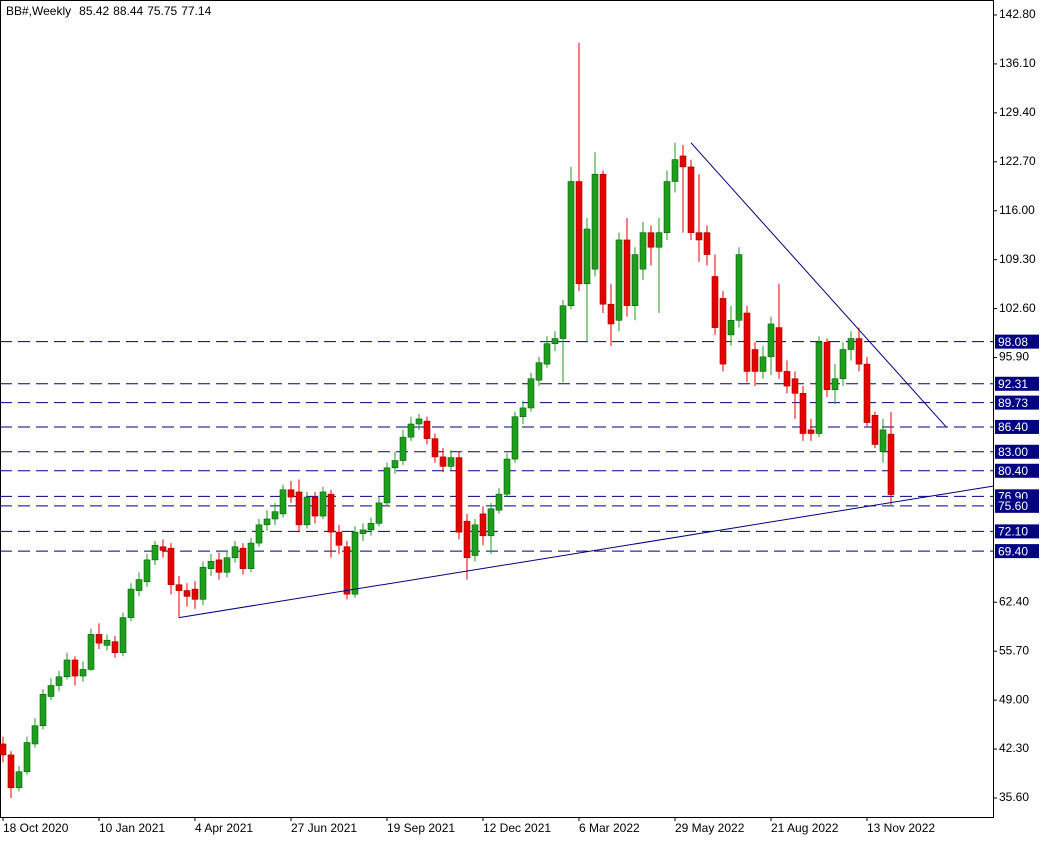 Image resolution: width=1043 pixels, height=841 pixels. What do you see at coordinates (162, 11) in the screenshot?
I see `last-low: 75.75` at bounding box center [162, 11].